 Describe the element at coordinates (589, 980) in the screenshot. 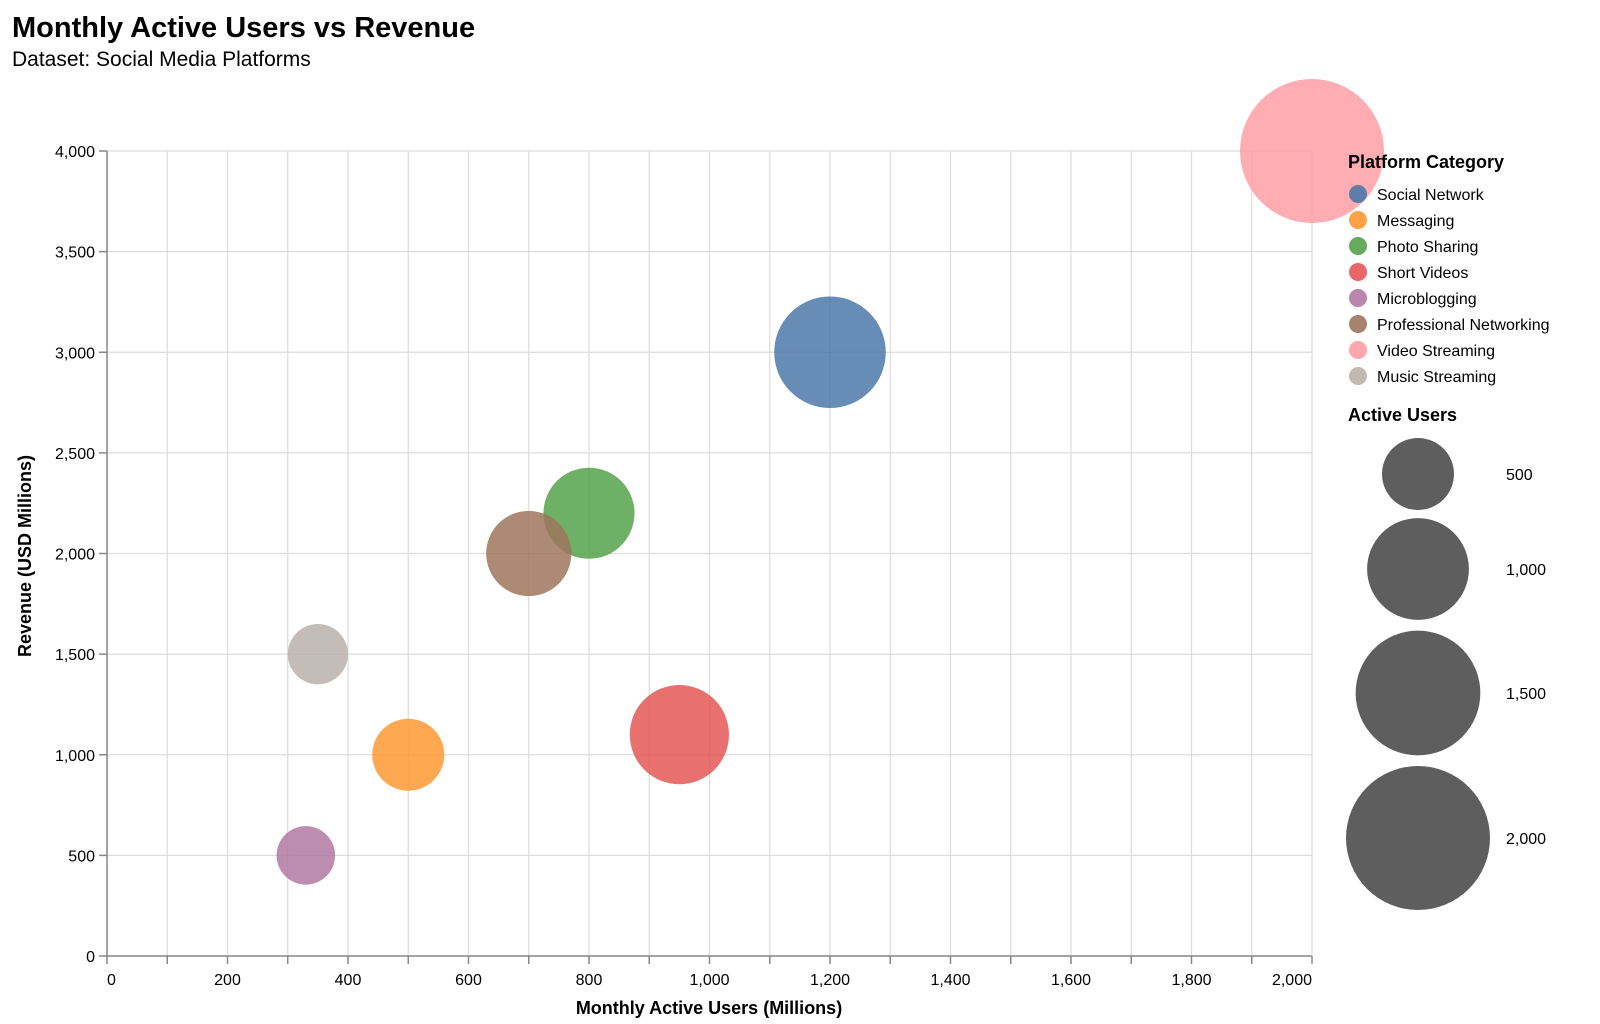

I see `x-tick-label: 800` at that location.